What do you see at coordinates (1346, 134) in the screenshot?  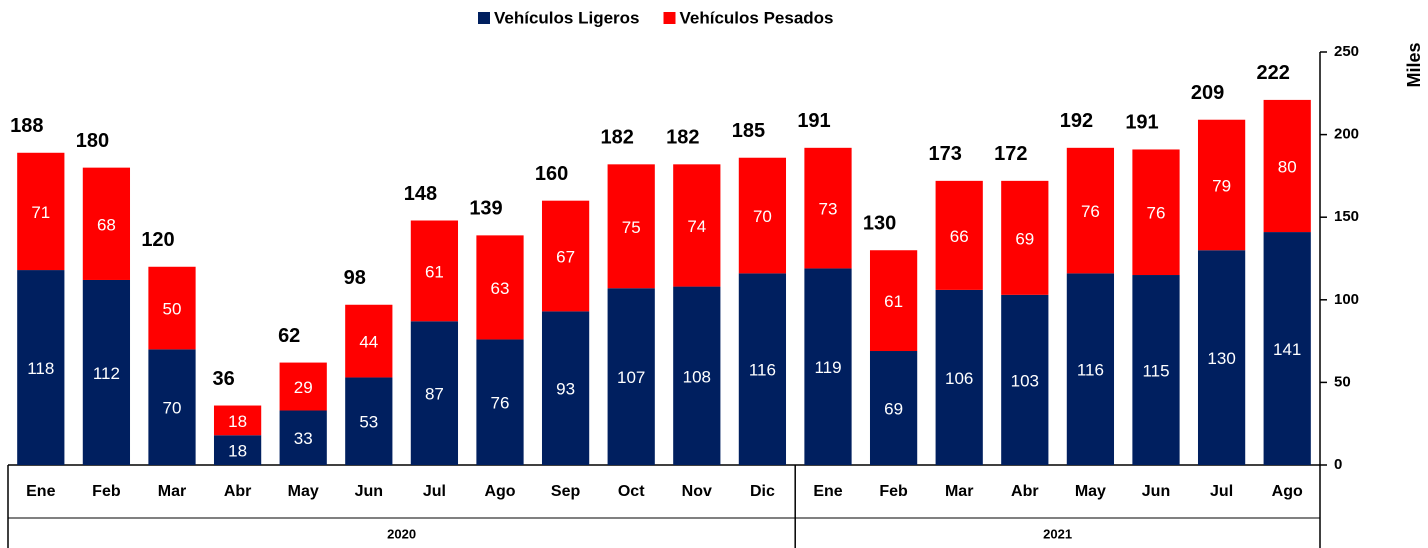 I see `y-tick-label: 200` at bounding box center [1346, 134].